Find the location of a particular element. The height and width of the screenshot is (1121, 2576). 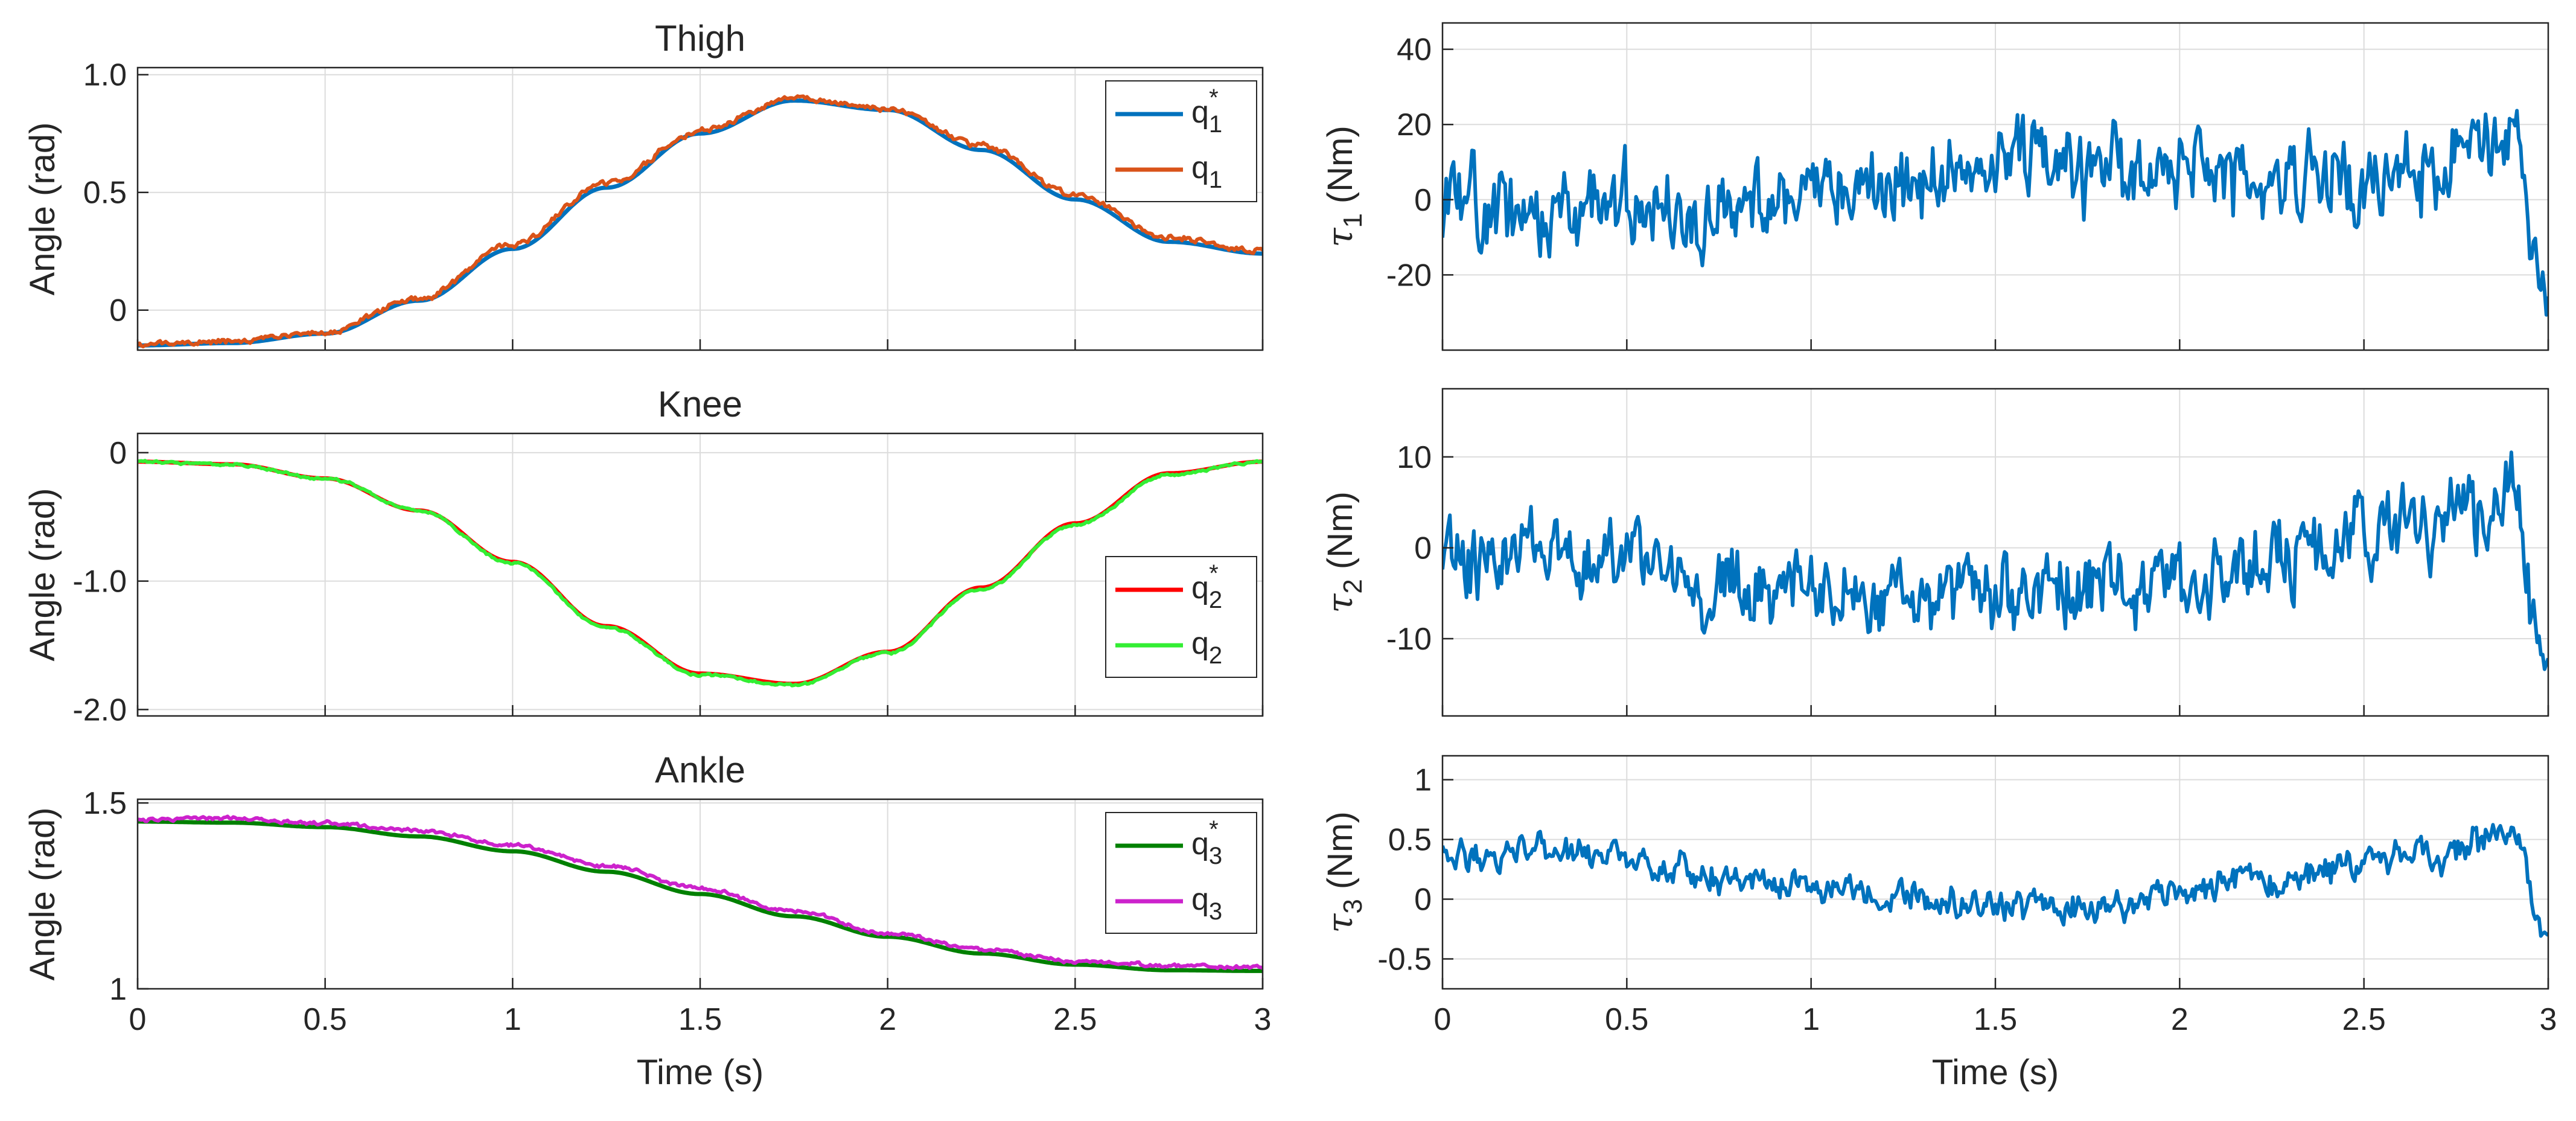

legend-label: q3 is located at coordinates (1206, 903).